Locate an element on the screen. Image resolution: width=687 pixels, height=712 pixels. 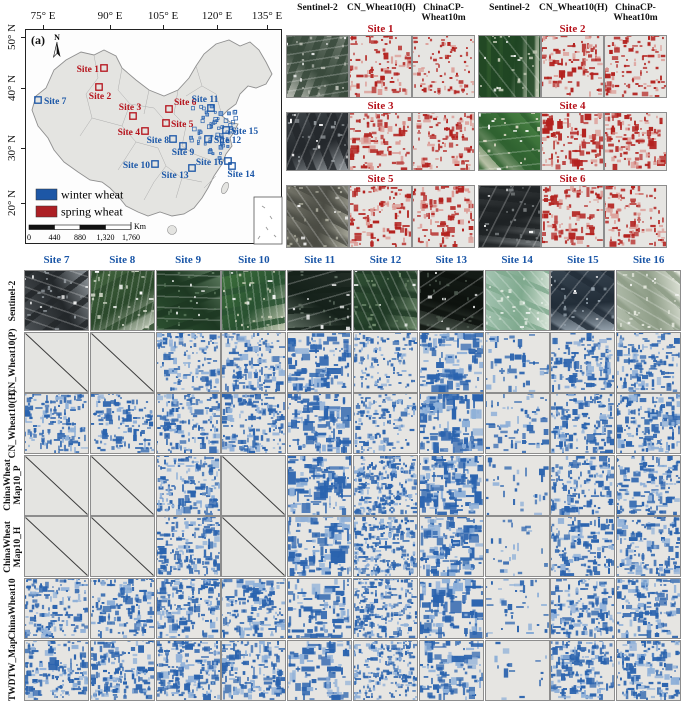
axis-label-y-3: 20° N is located at coordinates (12, 203).